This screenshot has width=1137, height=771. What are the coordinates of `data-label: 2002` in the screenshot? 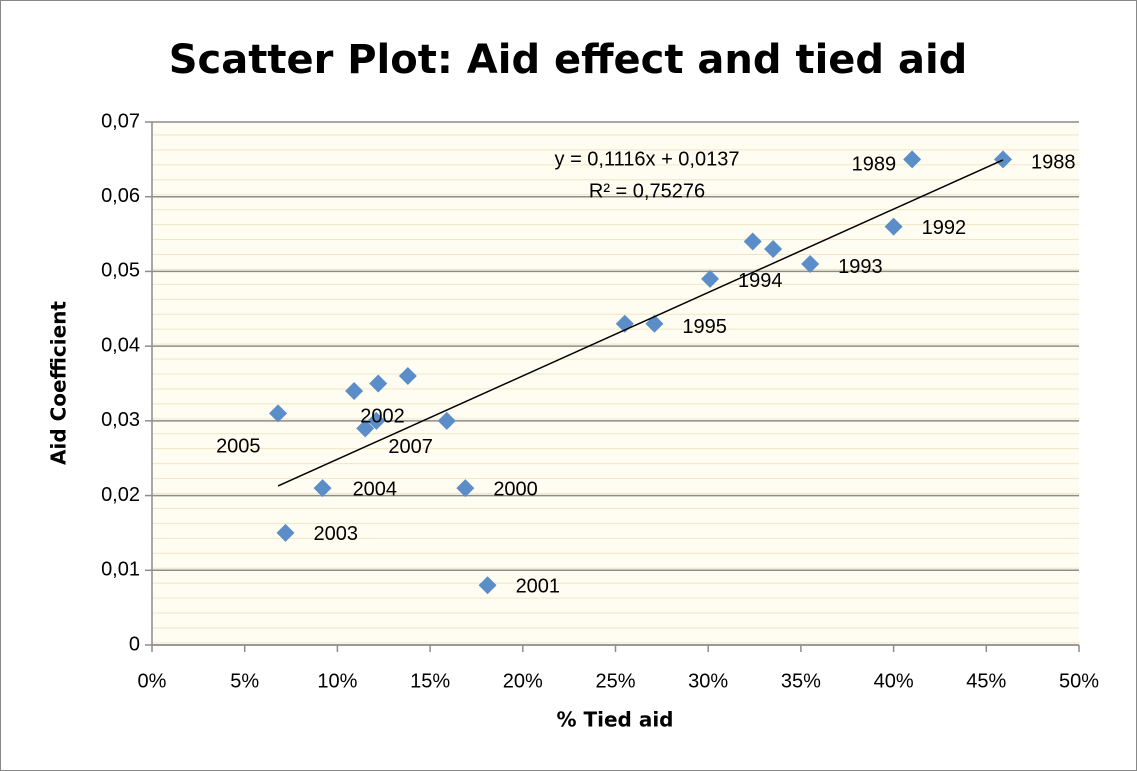 It's located at (382, 417).